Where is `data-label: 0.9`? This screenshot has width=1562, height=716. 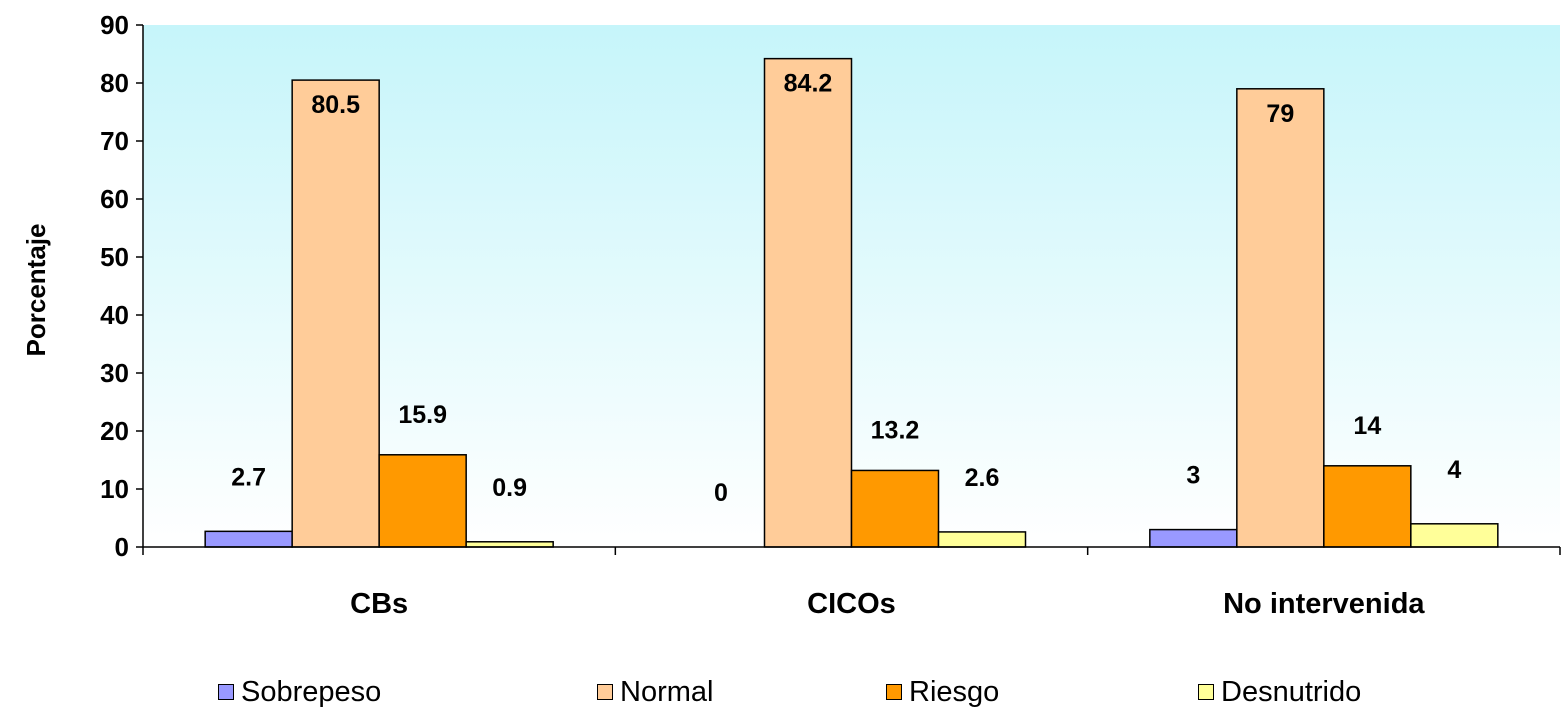 data-label: 0.9 is located at coordinates (509, 488).